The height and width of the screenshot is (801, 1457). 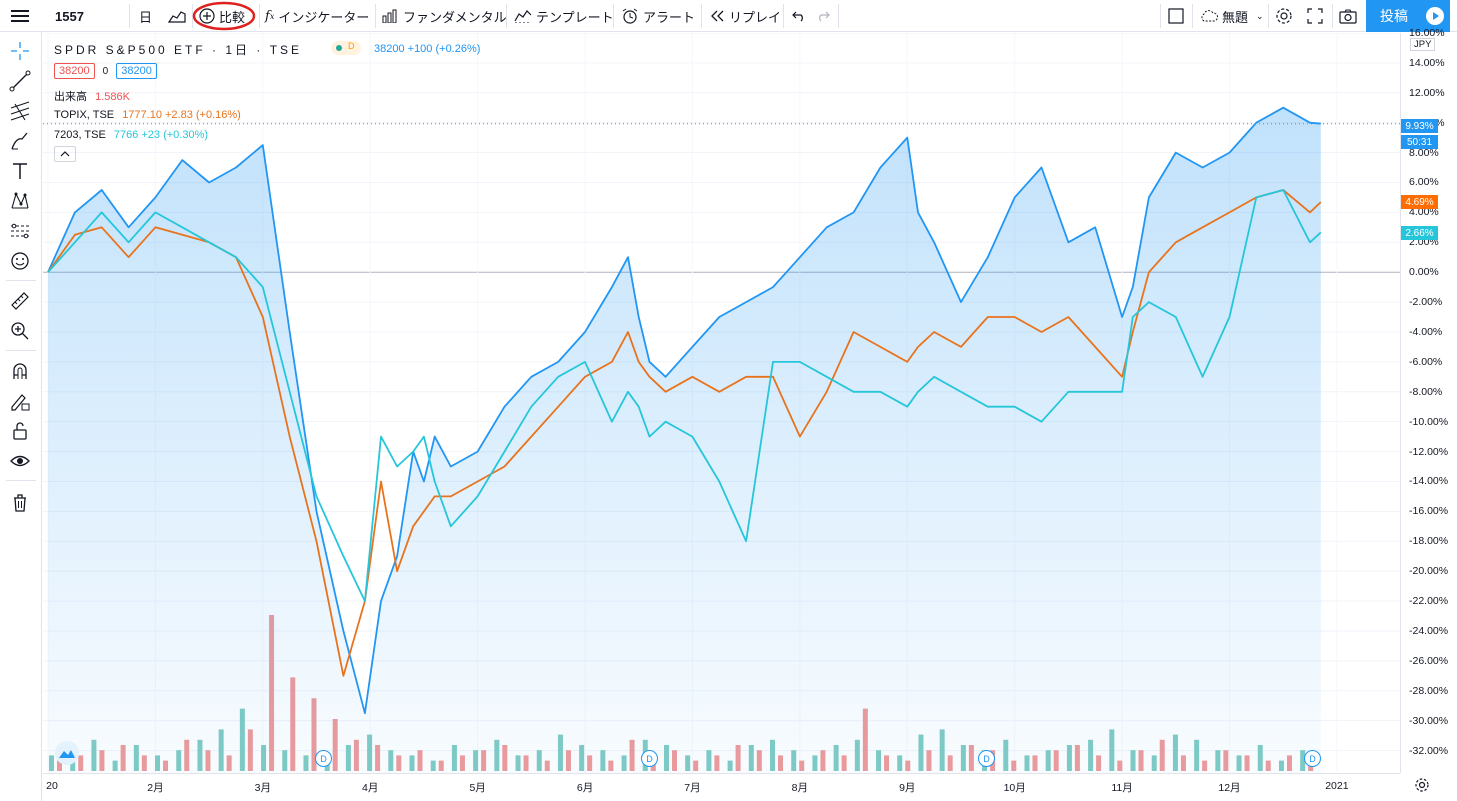 I want to click on fundamentals-button: ファンダメンタル, so click(x=444, y=16).